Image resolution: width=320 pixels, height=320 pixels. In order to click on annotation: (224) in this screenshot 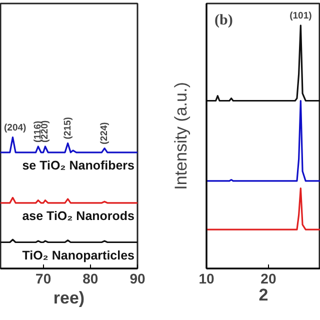, I will do `click(104, 133)`.